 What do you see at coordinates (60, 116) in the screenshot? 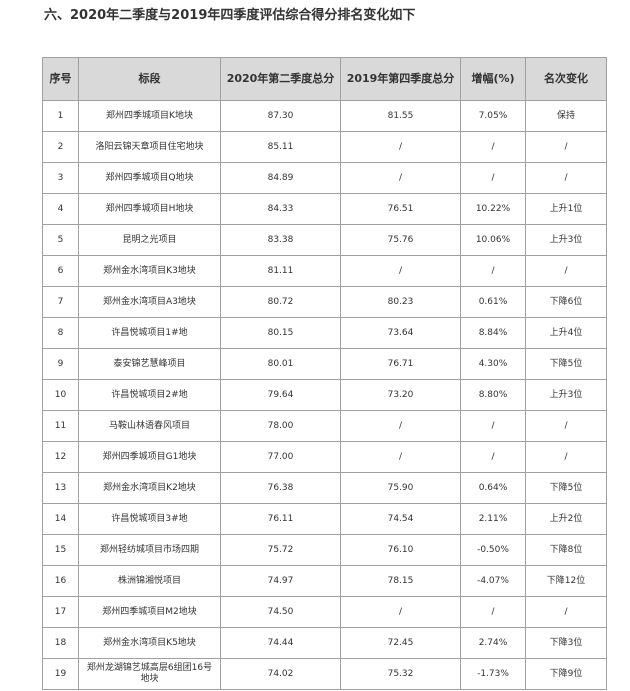
I see `table-cell: 1` at bounding box center [60, 116].